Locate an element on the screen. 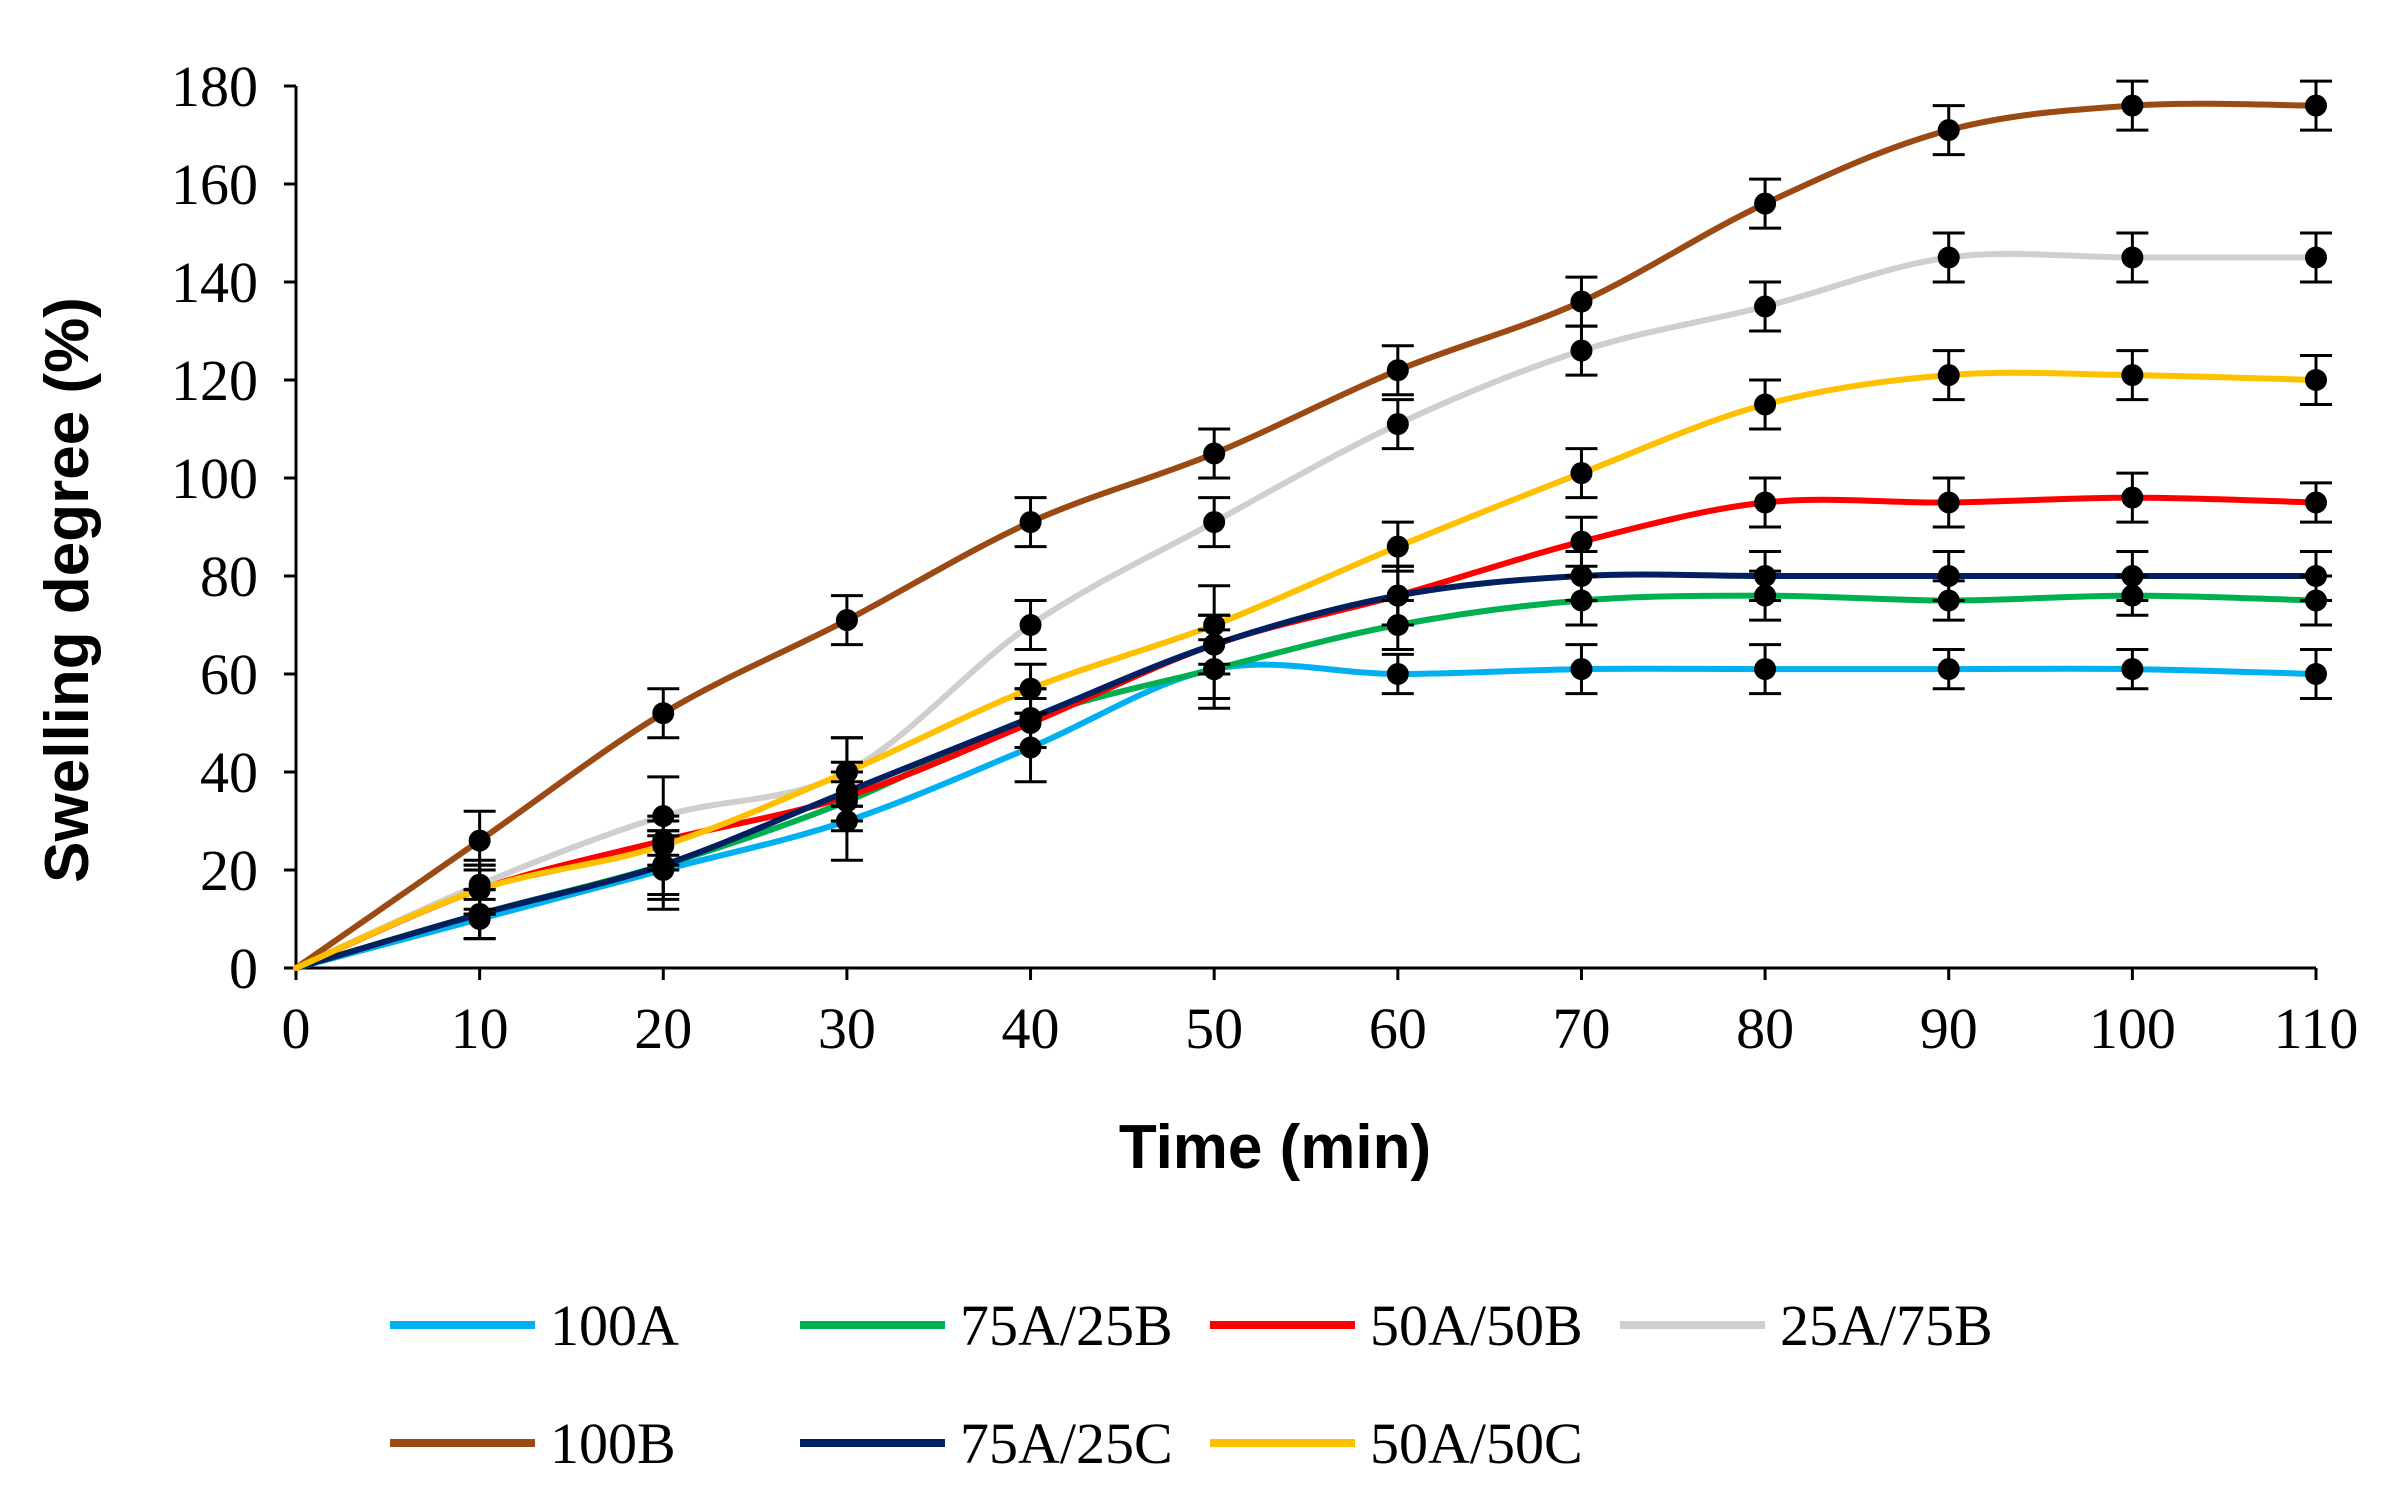  legend-item-50a-50c: 50A/50C is located at coordinates (1396, 1443).